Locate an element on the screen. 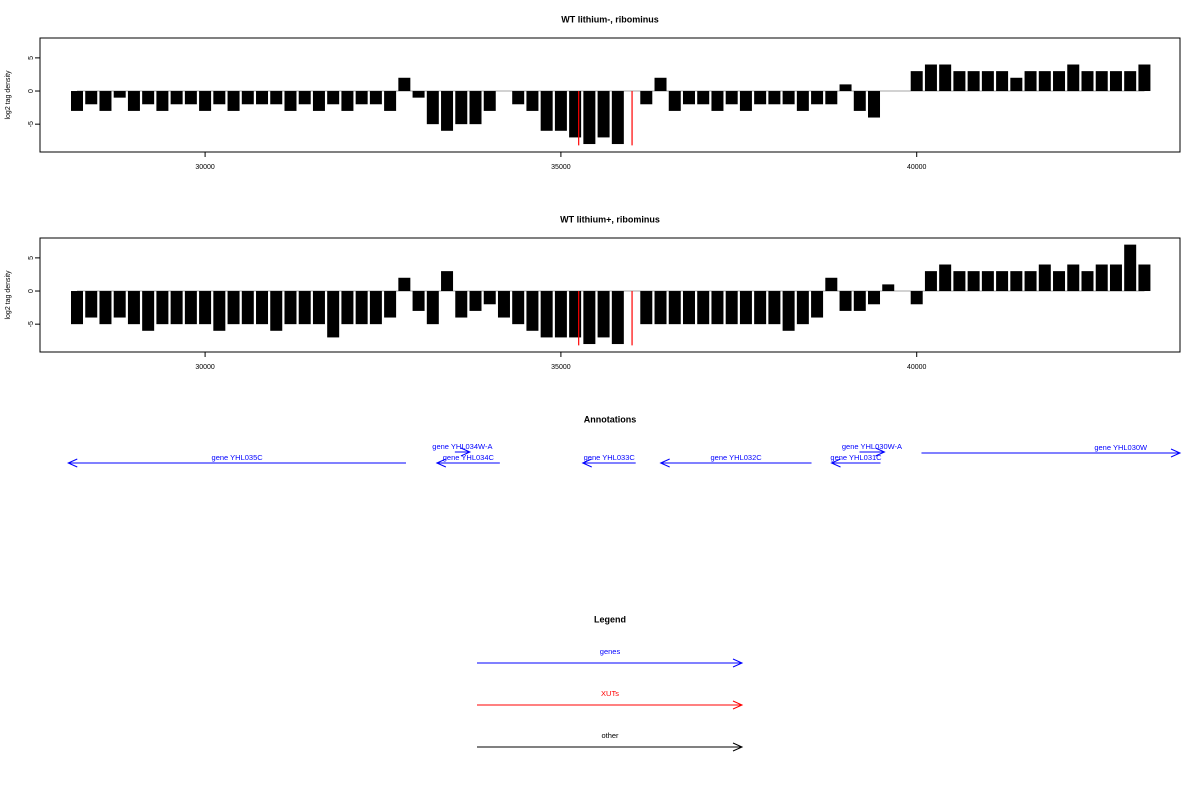 The height and width of the screenshot is (800, 1200). chart-title: WT lithium+, ribominus is located at coordinates (610, 219).